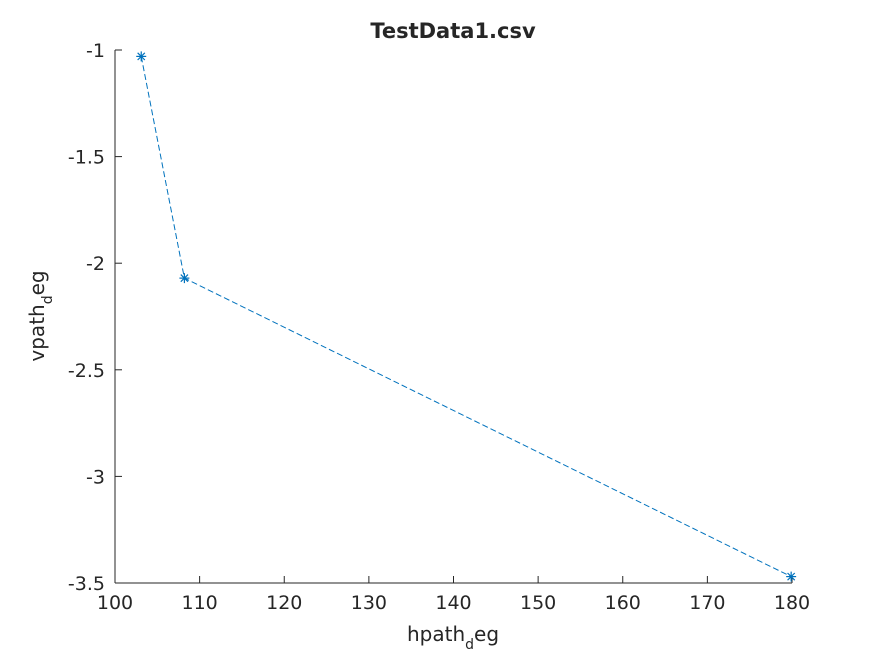 Image resolution: width=875 pixels, height=661 pixels. I want to click on x-axis-label-main: hpath, so click(436, 634).